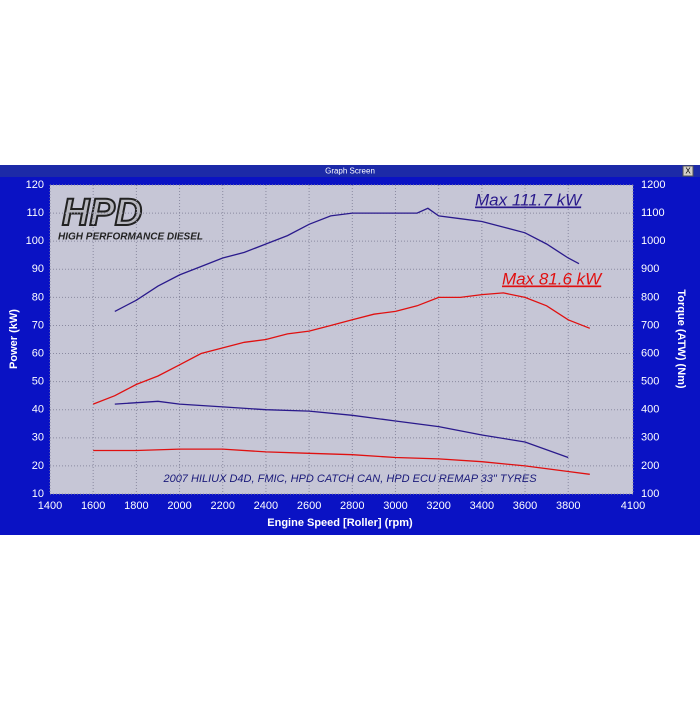 This screenshot has width=700, height=705. I want to click on x-tick-label: 3600, so click(525, 506).